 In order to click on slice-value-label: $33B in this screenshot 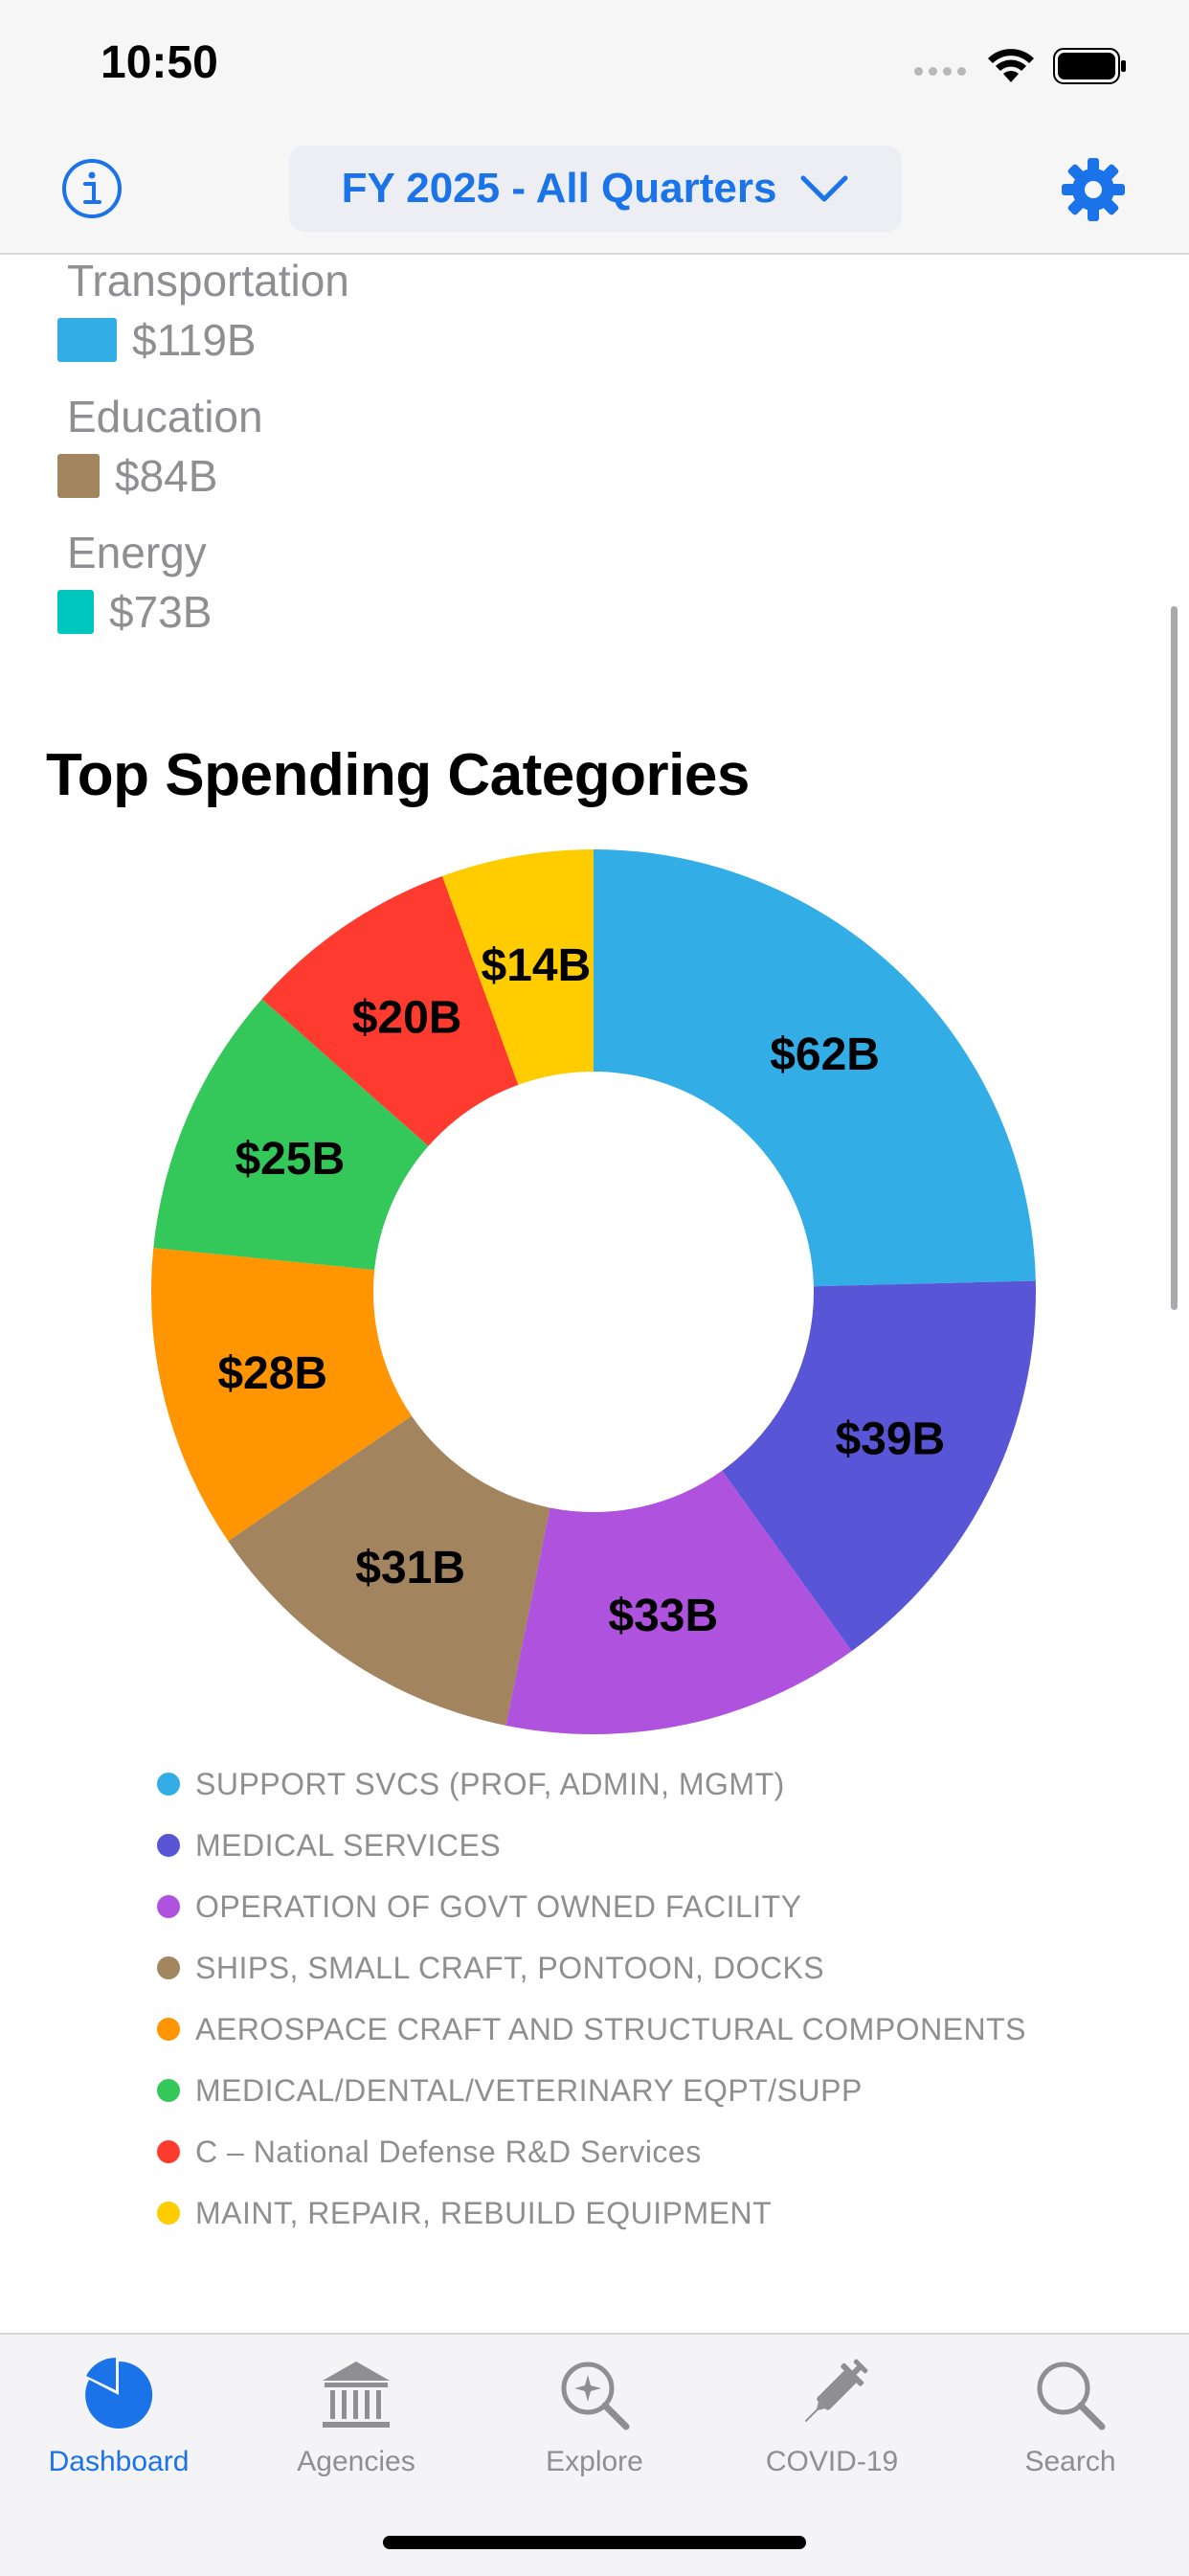, I will do `click(663, 1616)`.